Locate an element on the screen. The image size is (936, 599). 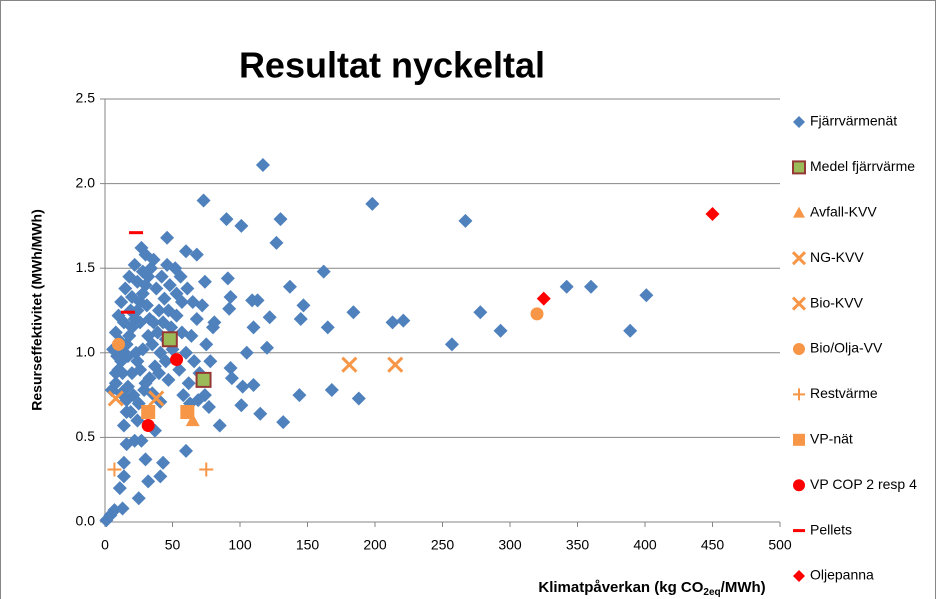
x-tick-label: 500 is located at coordinates (780, 545).